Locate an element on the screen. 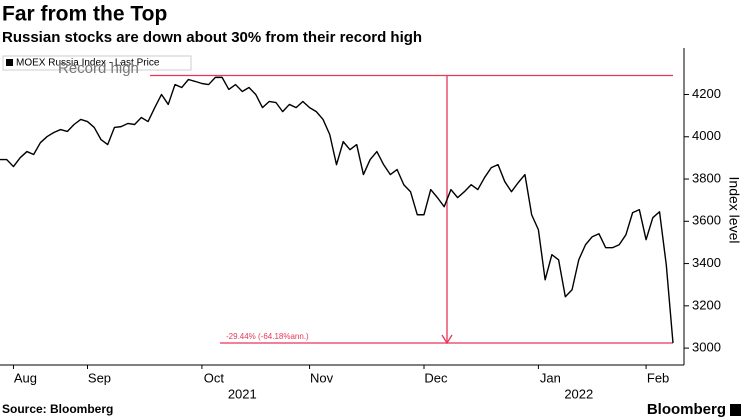 The image size is (745, 419). y-tick-label: 3400 is located at coordinates (706, 262).